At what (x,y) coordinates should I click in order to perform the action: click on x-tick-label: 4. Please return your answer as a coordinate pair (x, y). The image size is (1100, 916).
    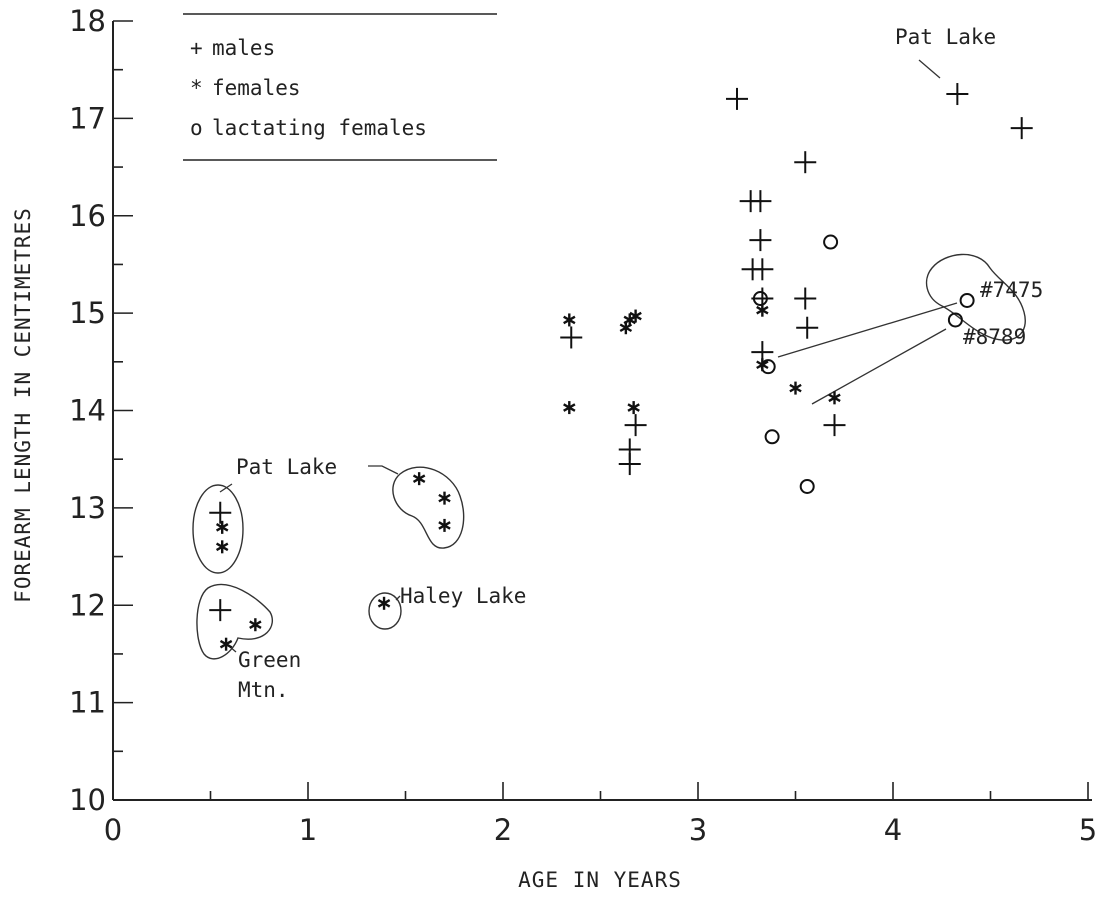
    Looking at the image, I should click on (893, 830).